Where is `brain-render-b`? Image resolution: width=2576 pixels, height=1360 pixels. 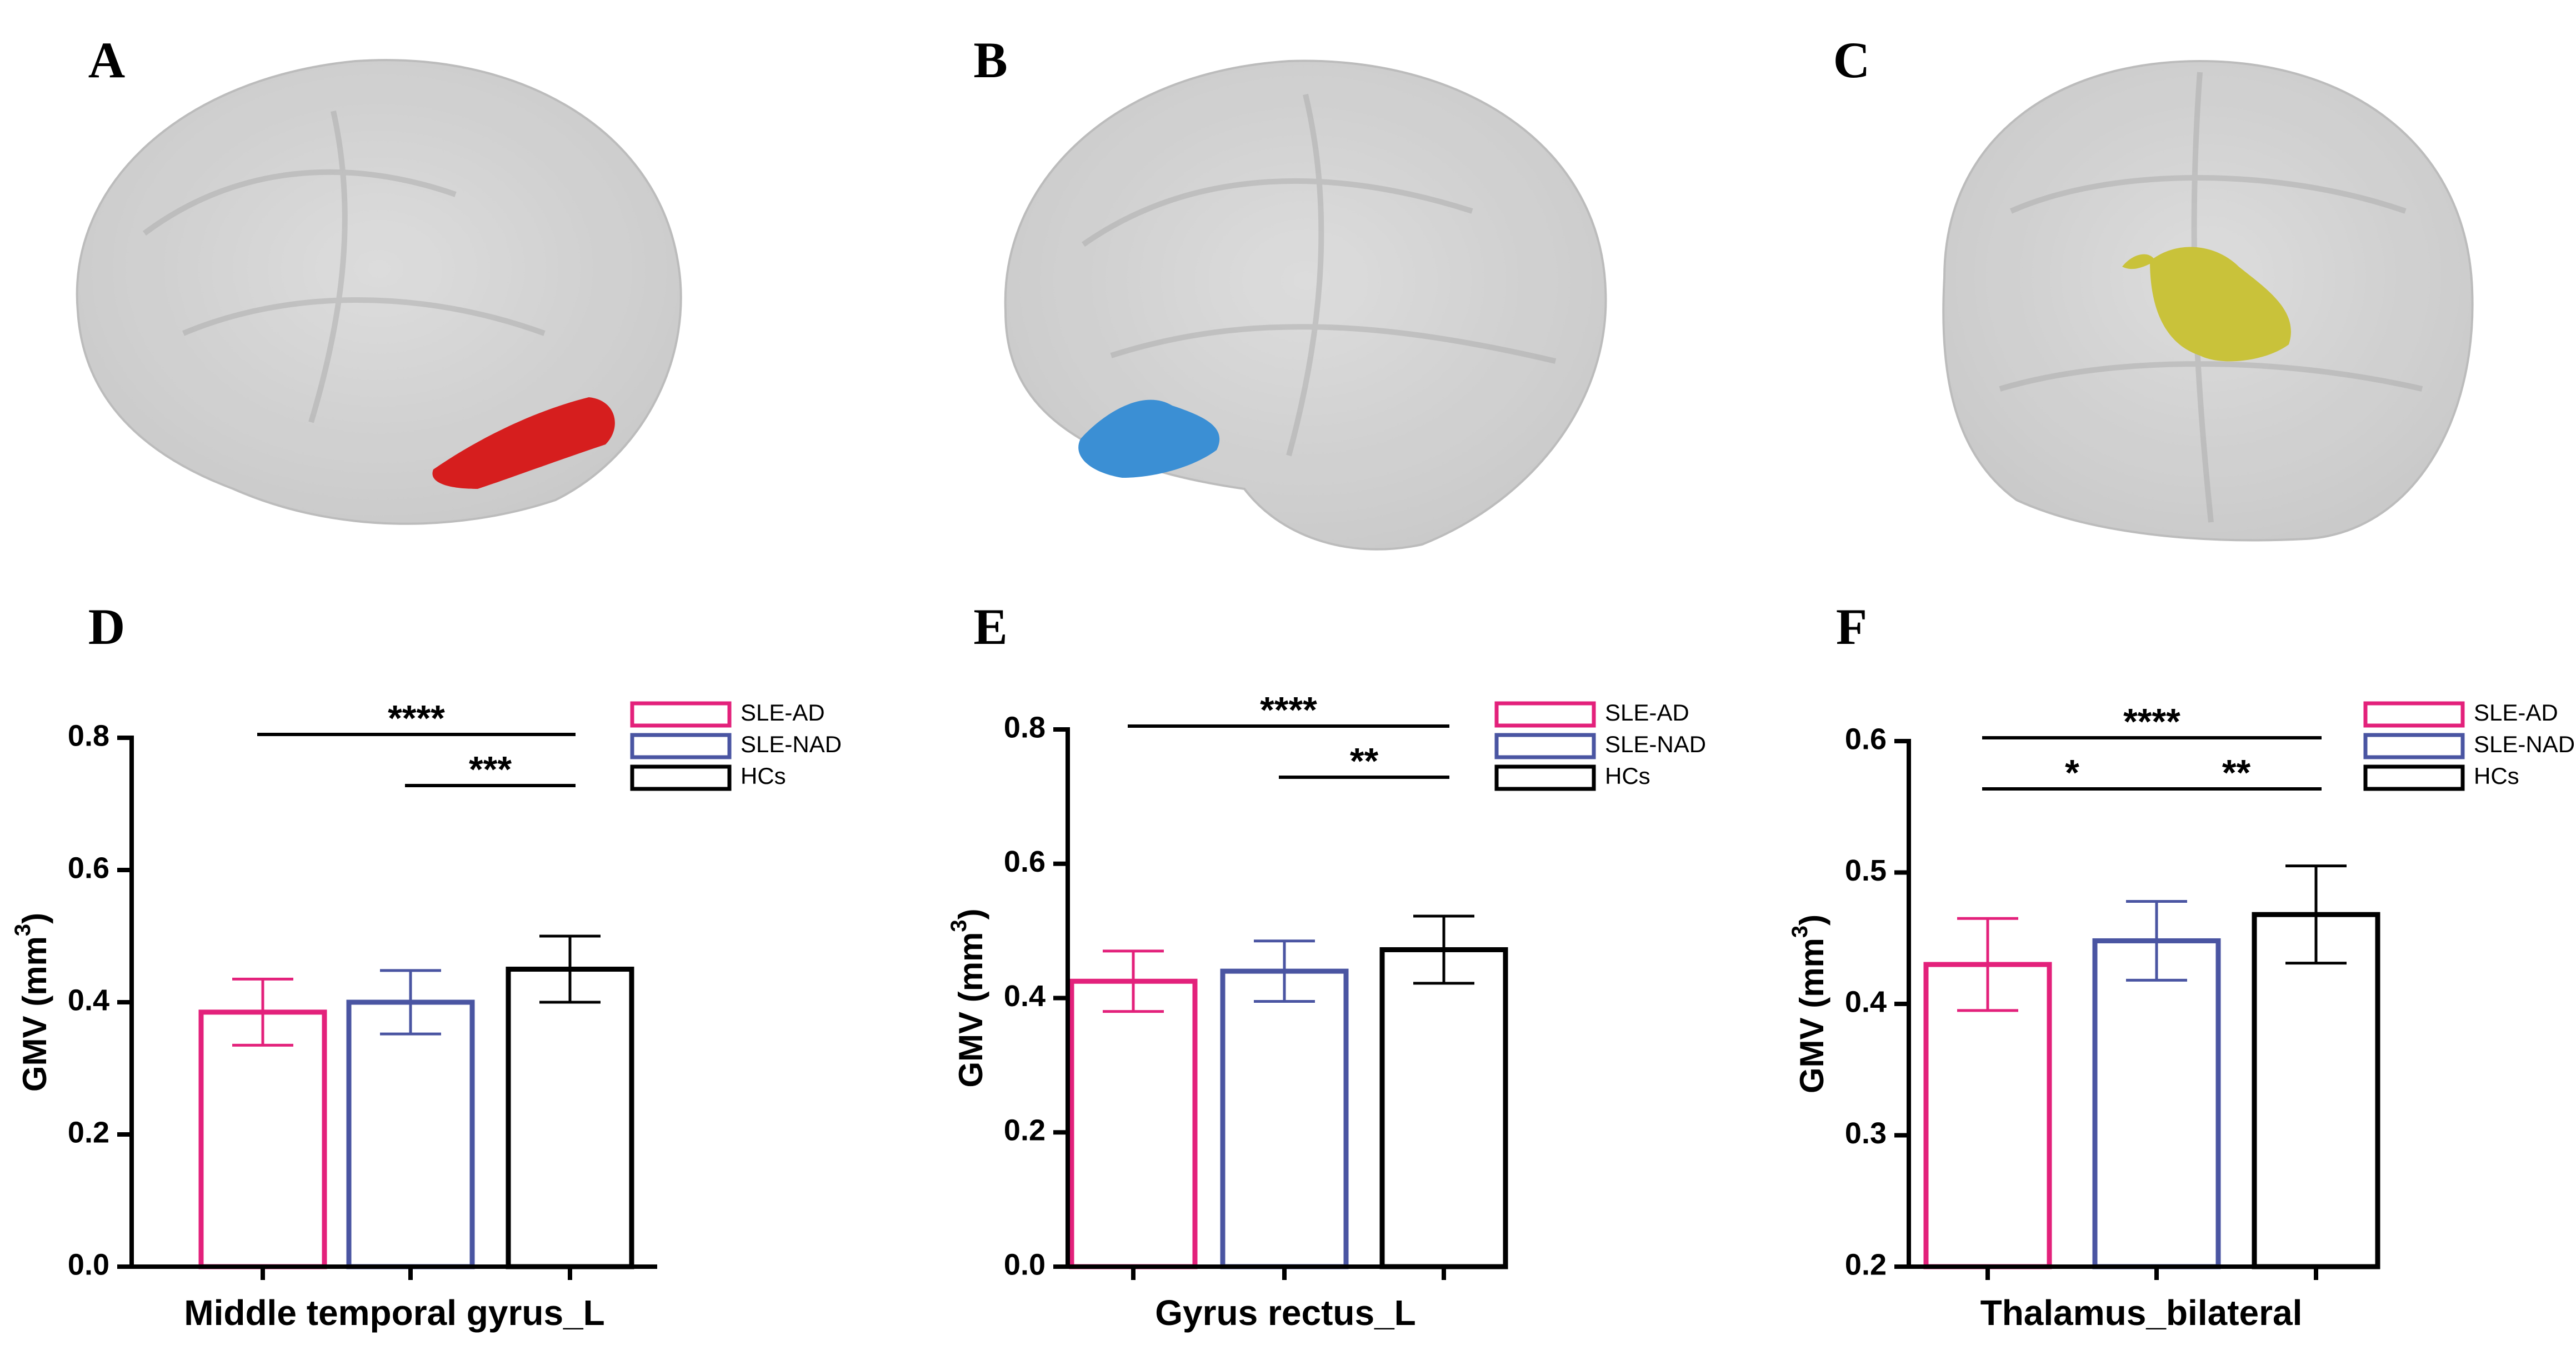
brain-render-b is located at coordinates (1305, 305).